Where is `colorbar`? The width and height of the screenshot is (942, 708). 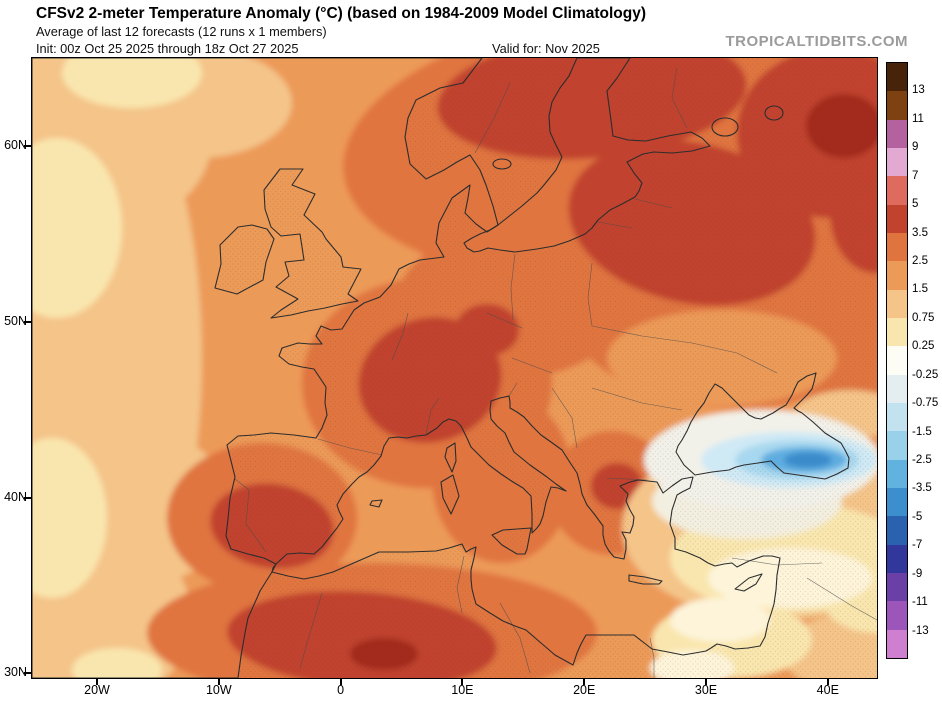 colorbar is located at coordinates (897, 360).